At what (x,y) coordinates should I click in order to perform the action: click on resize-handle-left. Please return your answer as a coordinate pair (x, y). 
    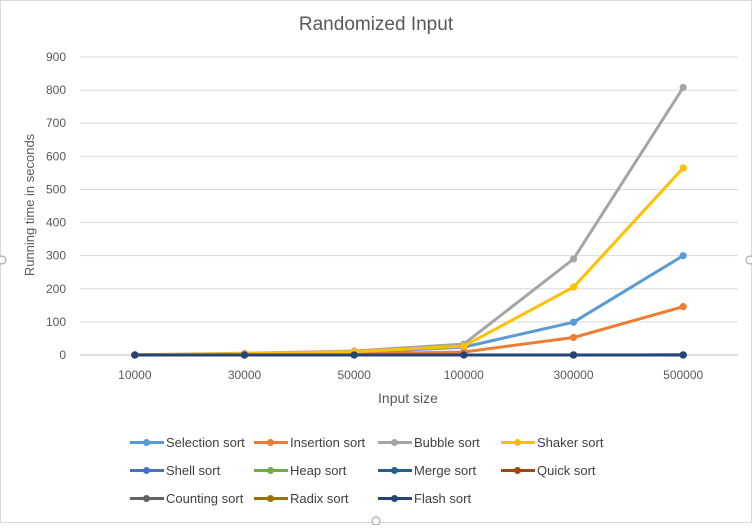
    Looking at the image, I should click on (3, 260).